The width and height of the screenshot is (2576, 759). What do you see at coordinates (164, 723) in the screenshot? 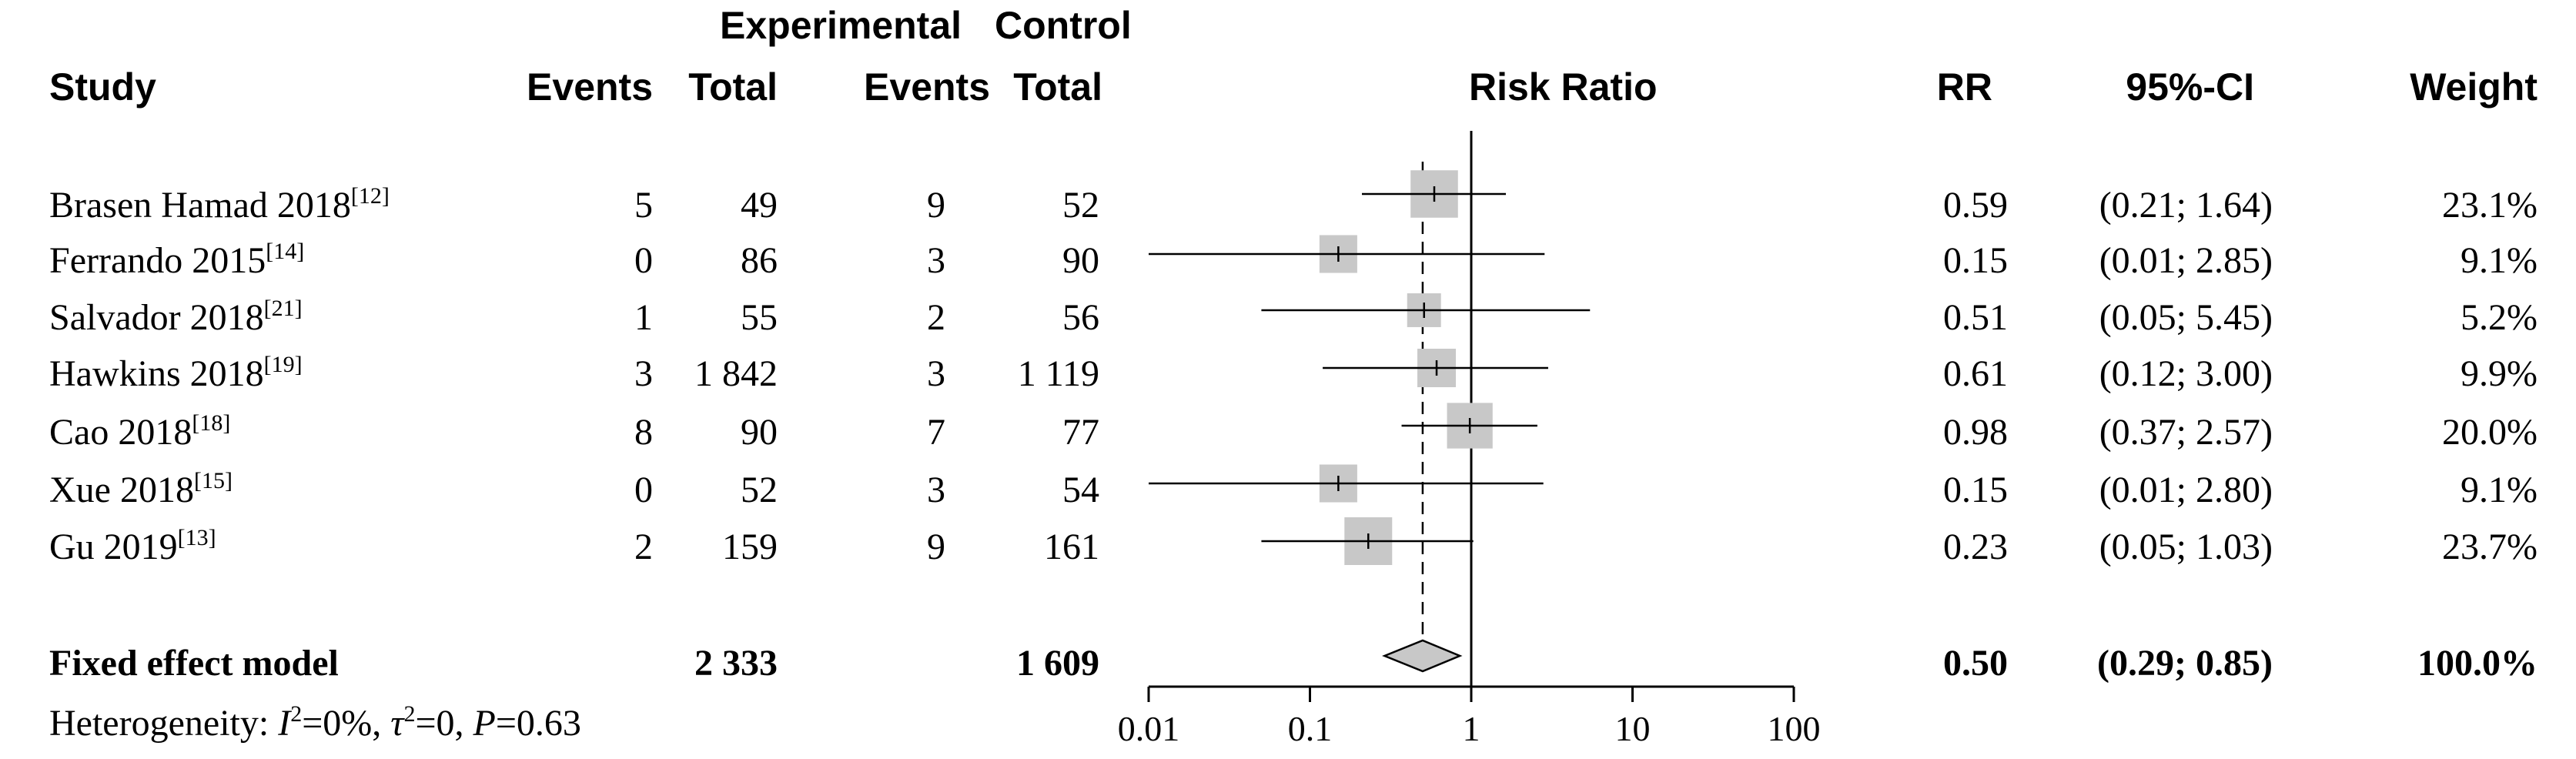
I see `heterogeneity-prefix: Heterogeneity:` at bounding box center [164, 723].